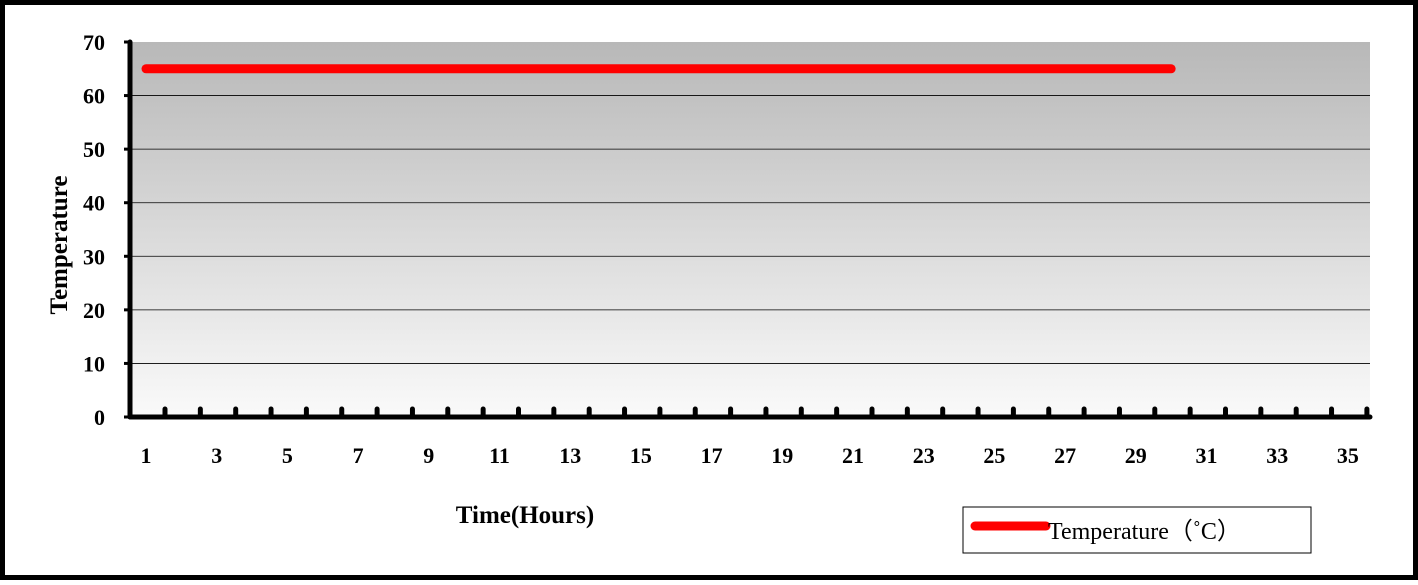 Image resolution: width=1418 pixels, height=585 pixels. Describe the element at coordinates (1207, 455) in the screenshot. I see `x-tick-label-31: 31` at that location.